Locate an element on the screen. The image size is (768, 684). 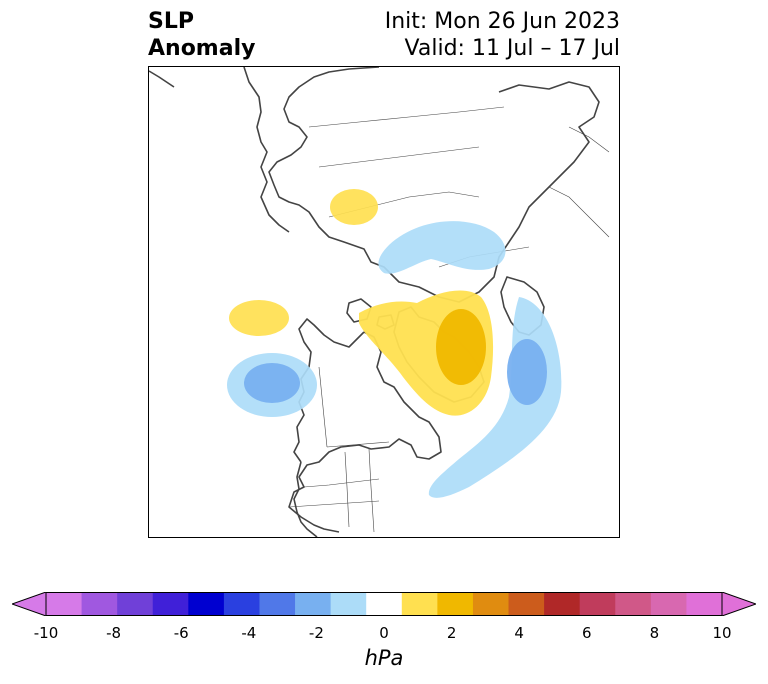
colorbar is located at coordinates (384, 604).